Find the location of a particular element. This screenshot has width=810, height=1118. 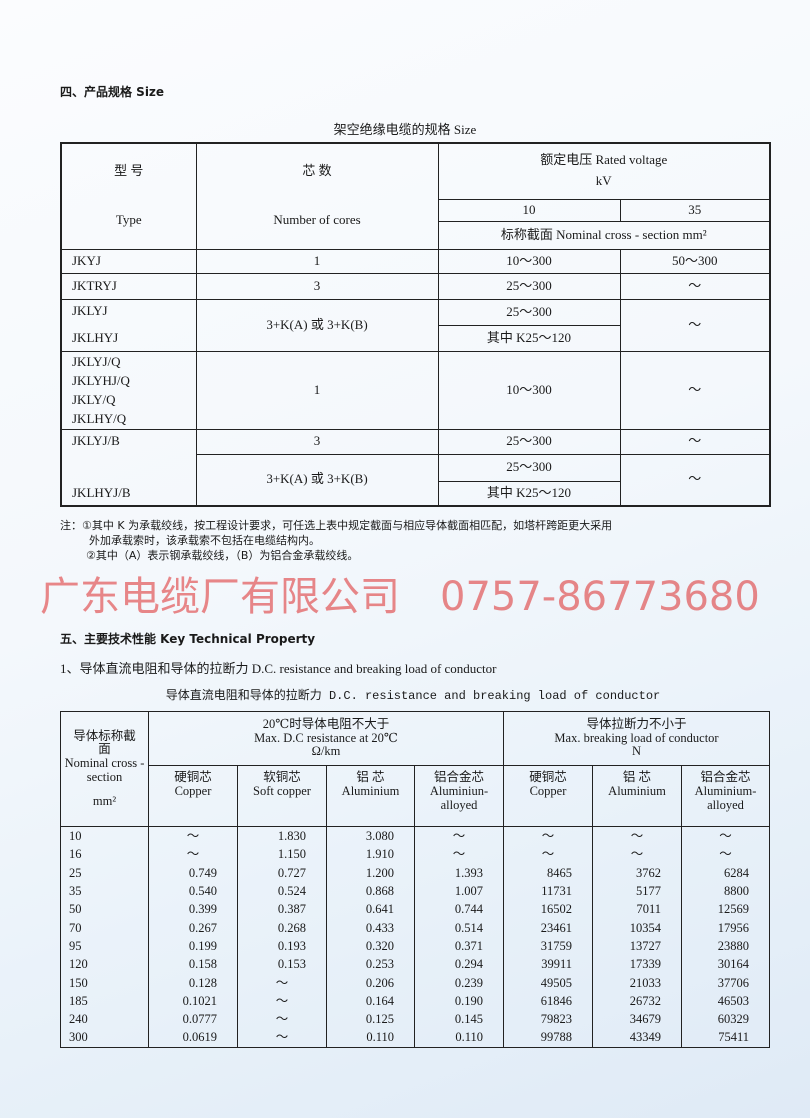

table-row: 120 0.158 0.153 0.253 0.294 39911 17339 30164 is located at coordinates (415, 964).